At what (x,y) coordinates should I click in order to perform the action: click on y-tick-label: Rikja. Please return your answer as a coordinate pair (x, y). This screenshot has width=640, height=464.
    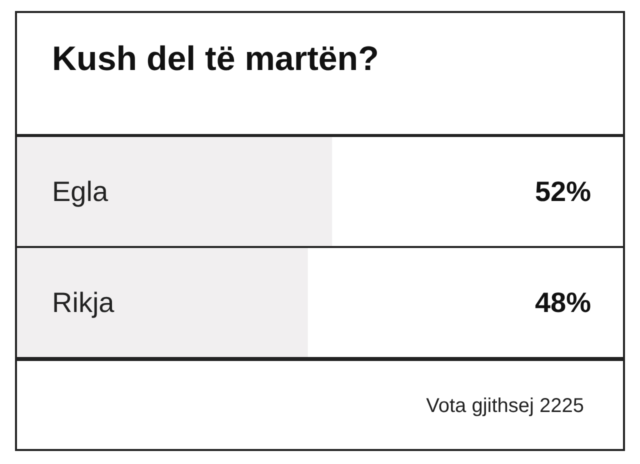
    Looking at the image, I should click on (83, 302).